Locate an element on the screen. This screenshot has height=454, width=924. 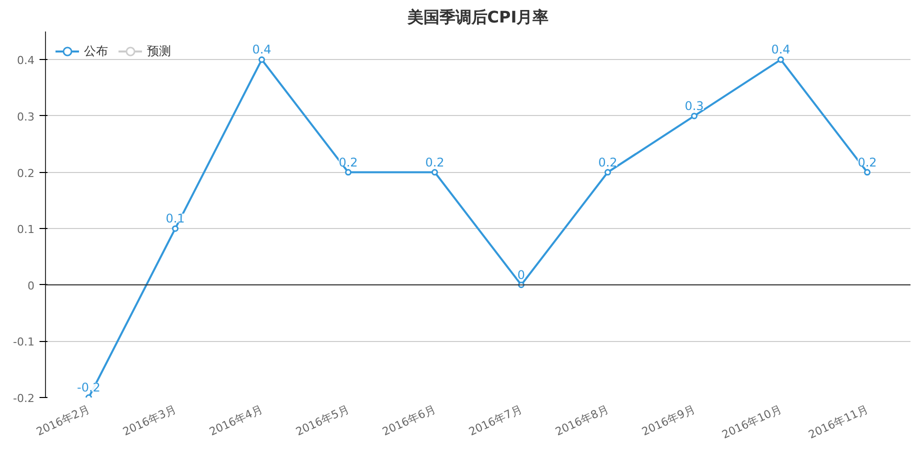
data-label: 0 is located at coordinates (521, 275).